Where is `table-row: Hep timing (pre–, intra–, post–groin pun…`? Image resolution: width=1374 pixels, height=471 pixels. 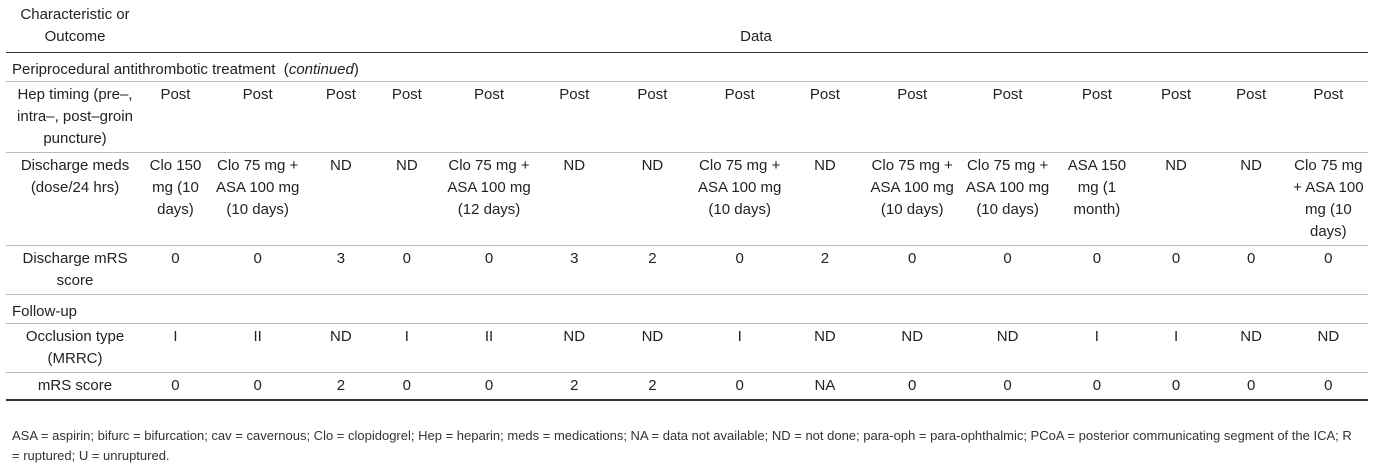
table-row: Hep timing (pre–, intra–, post–groin pun… is located at coordinates (687, 117).